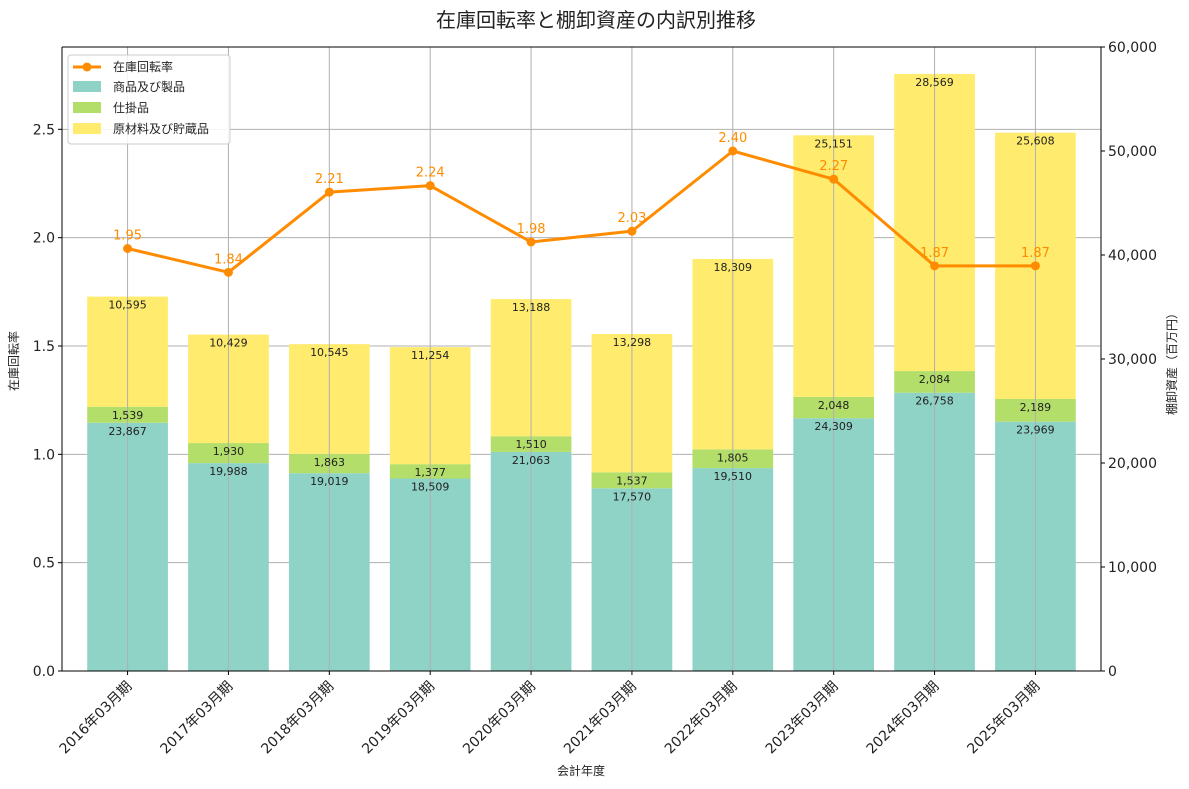 The image size is (1189, 789). Describe the element at coordinates (701, 718) in the screenshot. I see `x-tick-label: 2022年03月期` at that location.